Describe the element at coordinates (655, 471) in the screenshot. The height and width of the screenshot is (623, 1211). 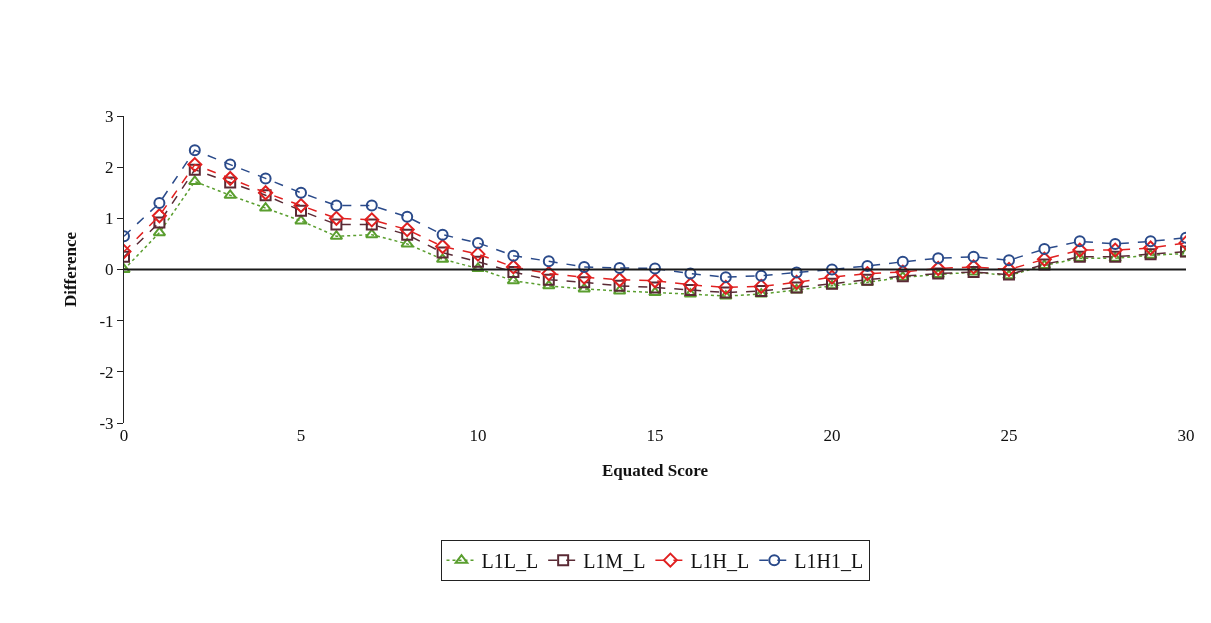
I see `x-axis-title: Equated Score` at that location.